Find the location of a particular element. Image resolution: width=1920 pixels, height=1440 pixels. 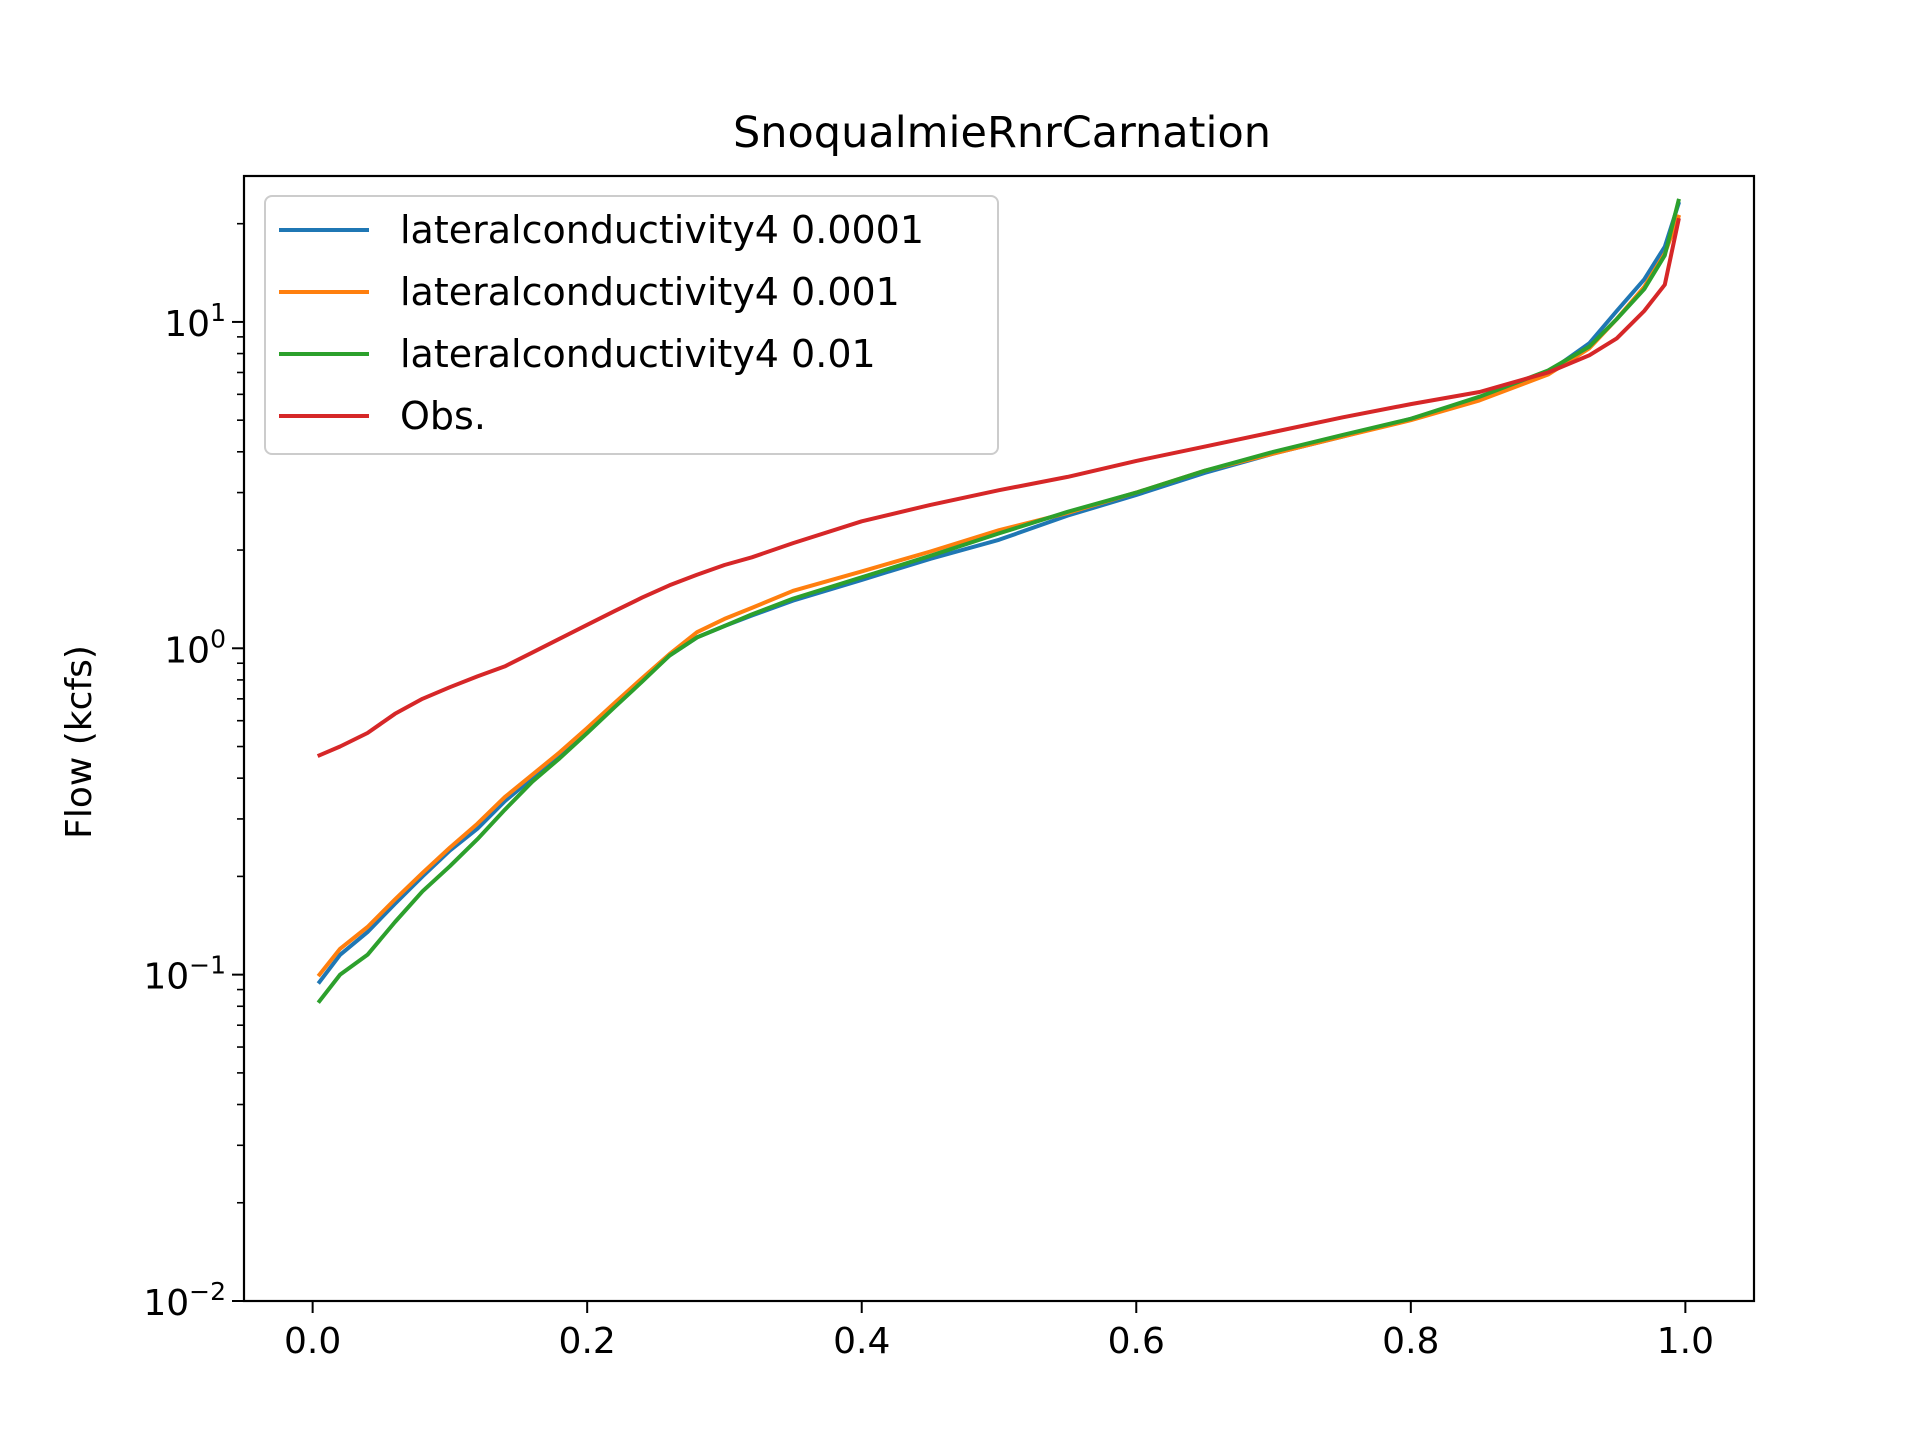

x-tick-label: 0.6 is located at coordinates (1136, 1341).